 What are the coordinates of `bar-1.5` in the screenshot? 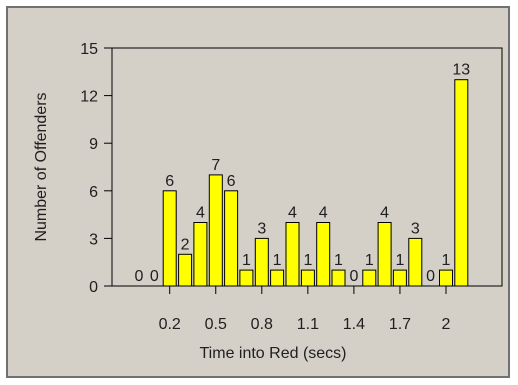 It's located at (369, 278).